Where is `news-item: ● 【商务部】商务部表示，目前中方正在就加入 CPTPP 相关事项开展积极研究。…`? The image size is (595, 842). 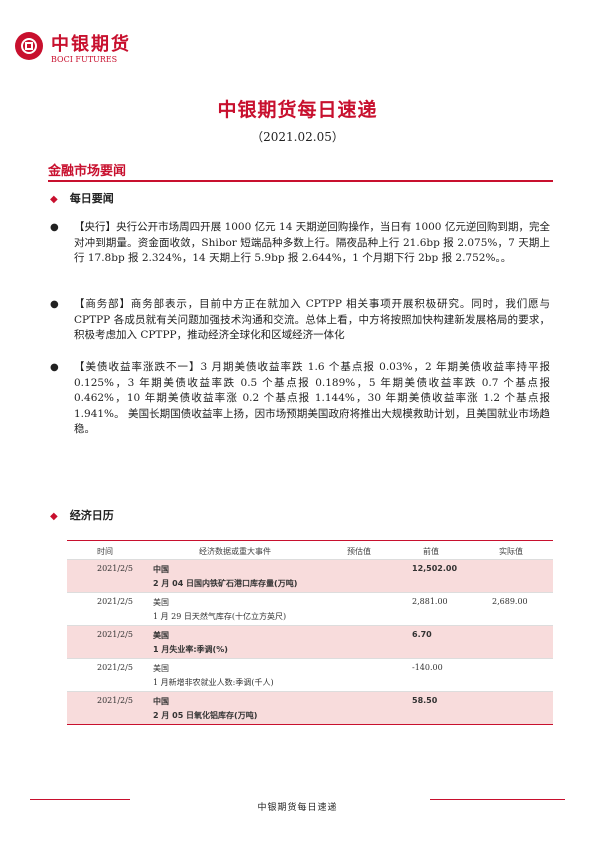 news-item: ● 【商务部】商务部表示，目前中方正在就加入 CPTPP 相关事项开展积极研究。… is located at coordinates (300, 320).